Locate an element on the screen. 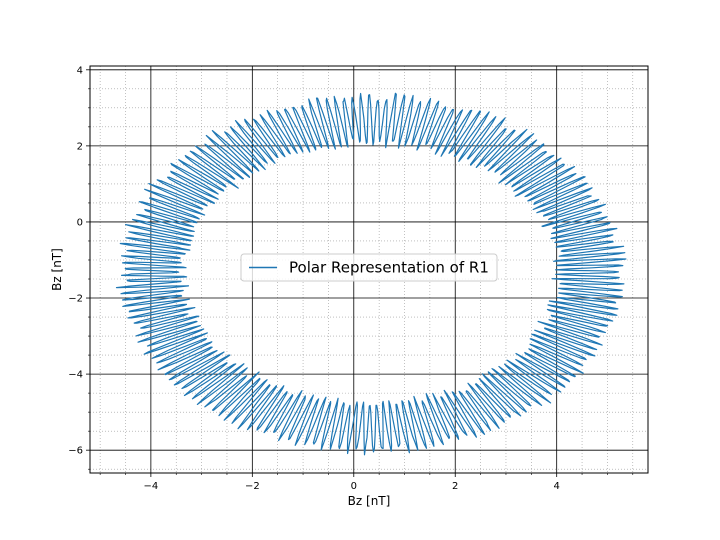 The width and height of the screenshot is (720, 540). legend-entry-label: Polar Representation of R1 is located at coordinates (389, 268).